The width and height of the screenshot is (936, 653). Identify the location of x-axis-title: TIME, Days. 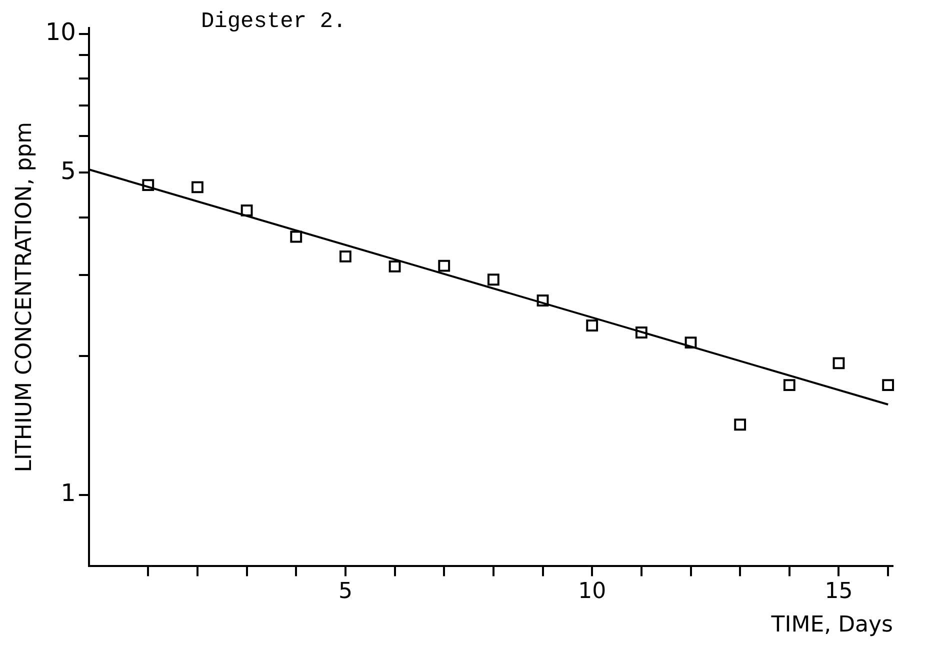
(831, 625).